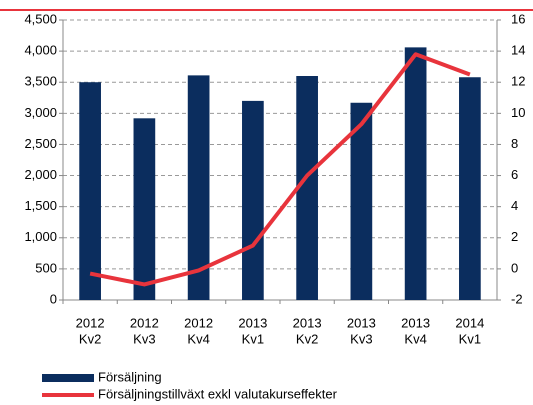 Image resolution: width=533 pixels, height=405 pixels. What do you see at coordinates (514, 205) in the screenshot?
I see `y2-tick-label: 4` at bounding box center [514, 205].